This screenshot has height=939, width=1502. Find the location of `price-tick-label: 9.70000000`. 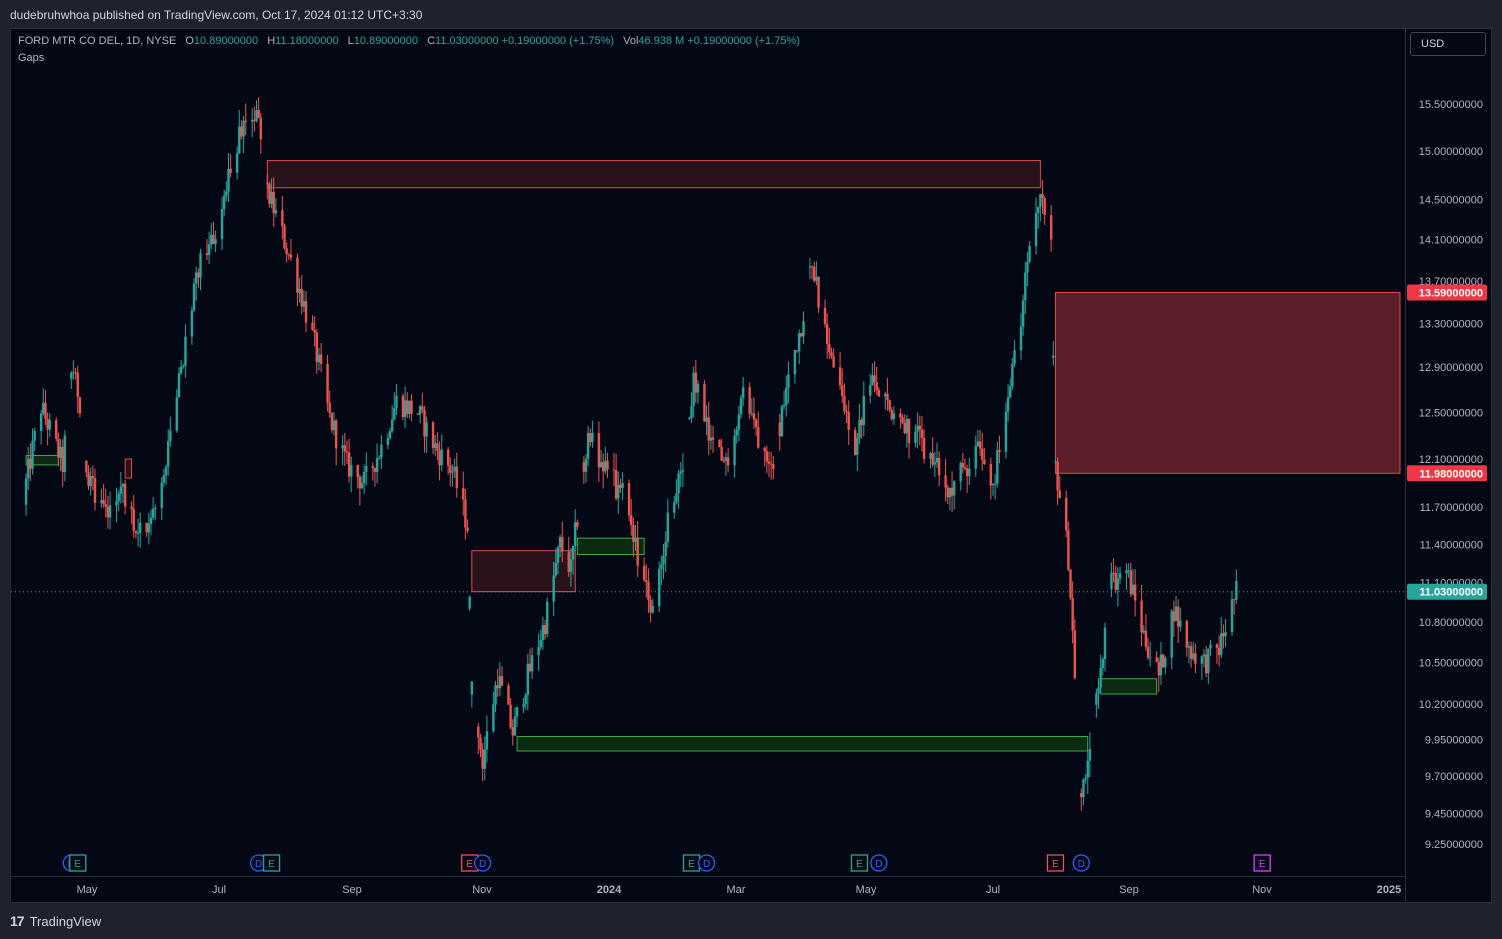

price-tick-label: 9.70000000 is located at coordinates (1454, 777).